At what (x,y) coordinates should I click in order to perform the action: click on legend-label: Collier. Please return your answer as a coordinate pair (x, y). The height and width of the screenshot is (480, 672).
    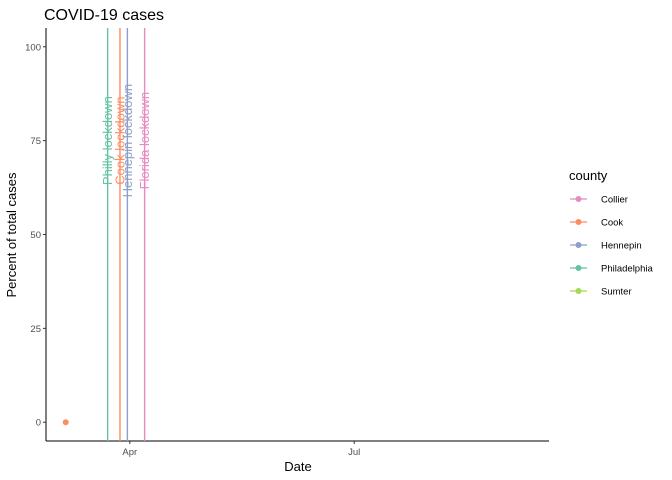
    Looking at the image, I should click on (614, 200).